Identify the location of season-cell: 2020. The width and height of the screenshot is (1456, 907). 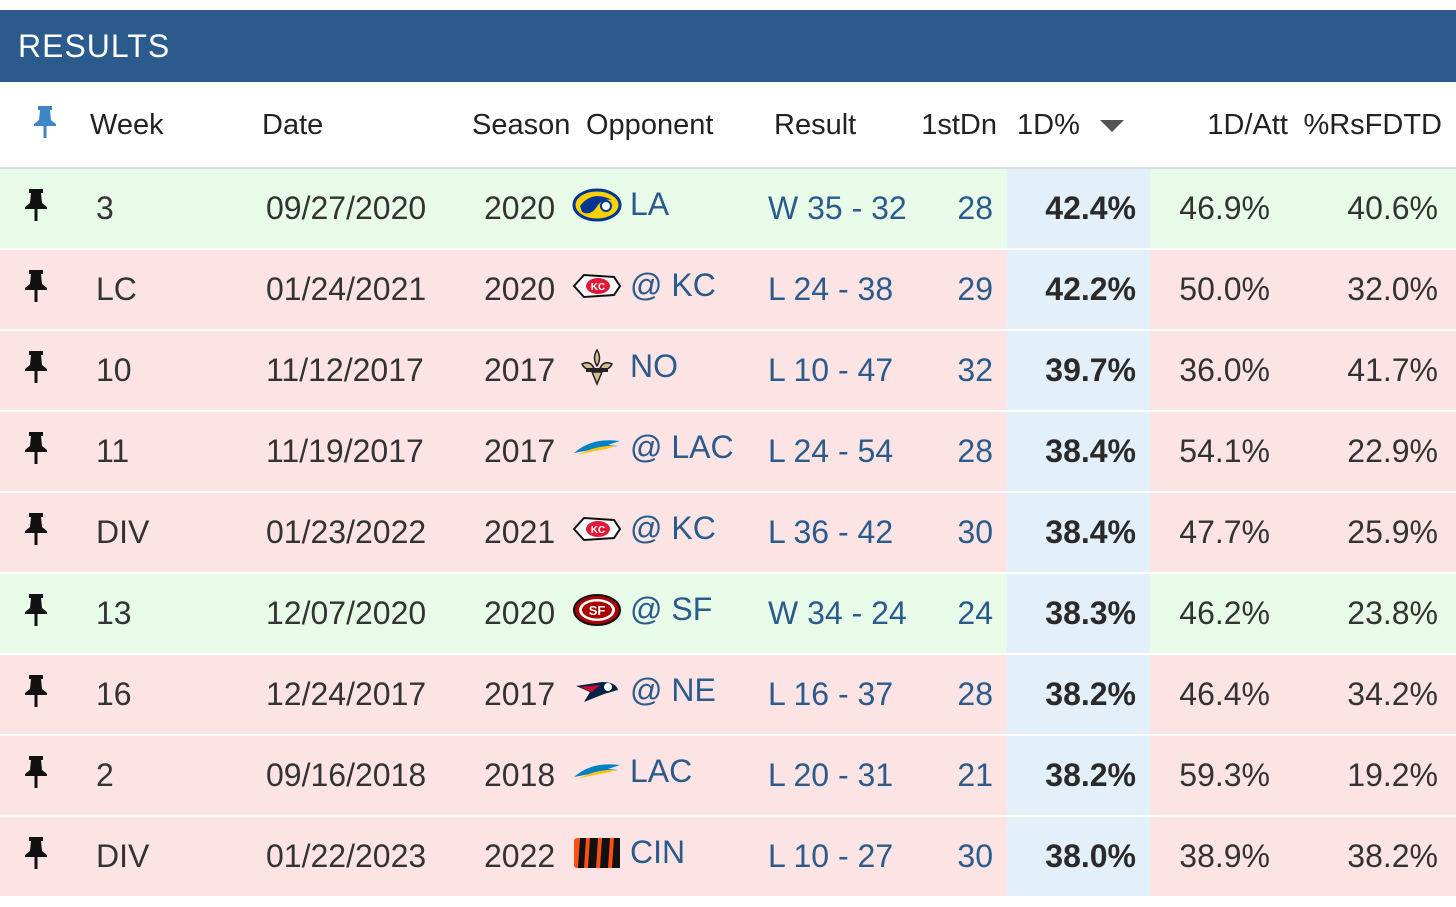
(516, 290).